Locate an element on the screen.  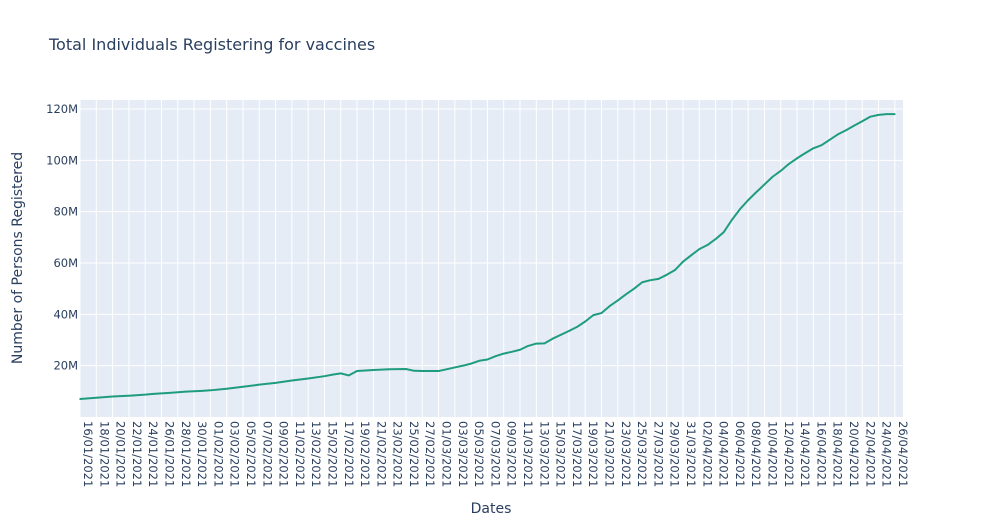
x-tick-label: 03/02/2021 is located at coordinates (235, 454).